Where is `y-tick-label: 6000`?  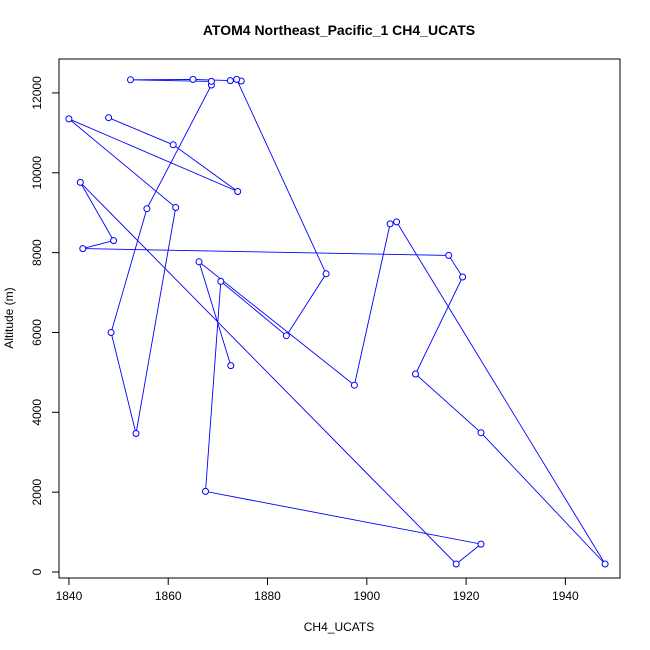
y-tick-label: 6000 is located at coordinates (37, 332).